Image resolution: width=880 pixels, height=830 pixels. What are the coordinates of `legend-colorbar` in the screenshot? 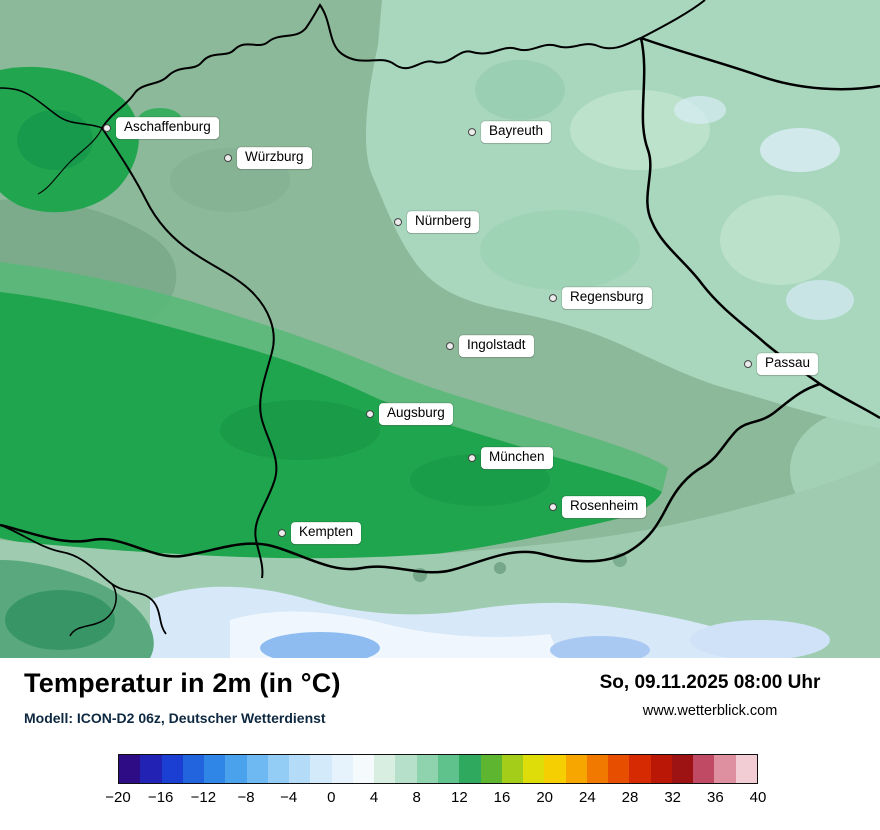 It's located at (438, 769).